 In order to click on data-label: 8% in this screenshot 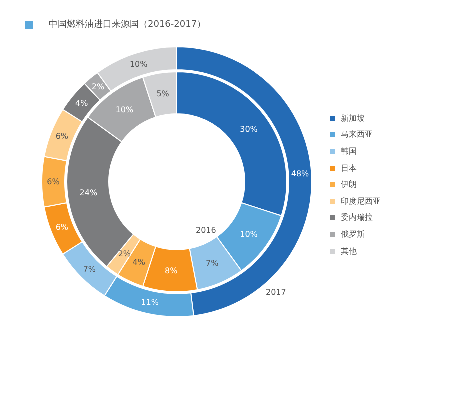, I will do `click(171, 271)`.